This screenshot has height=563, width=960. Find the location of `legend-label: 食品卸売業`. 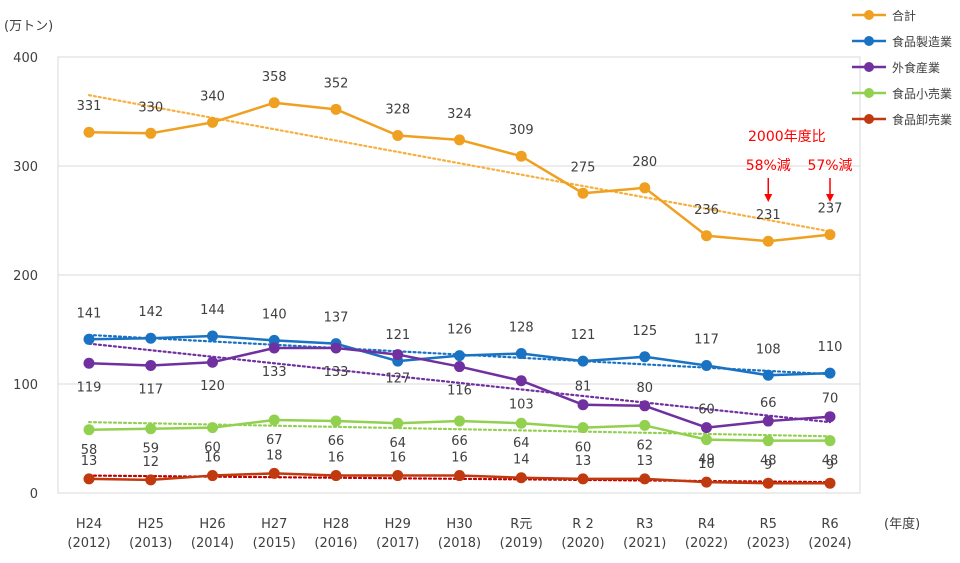

legend-label: 食品卸売業 is located at coordinates (922, 119).